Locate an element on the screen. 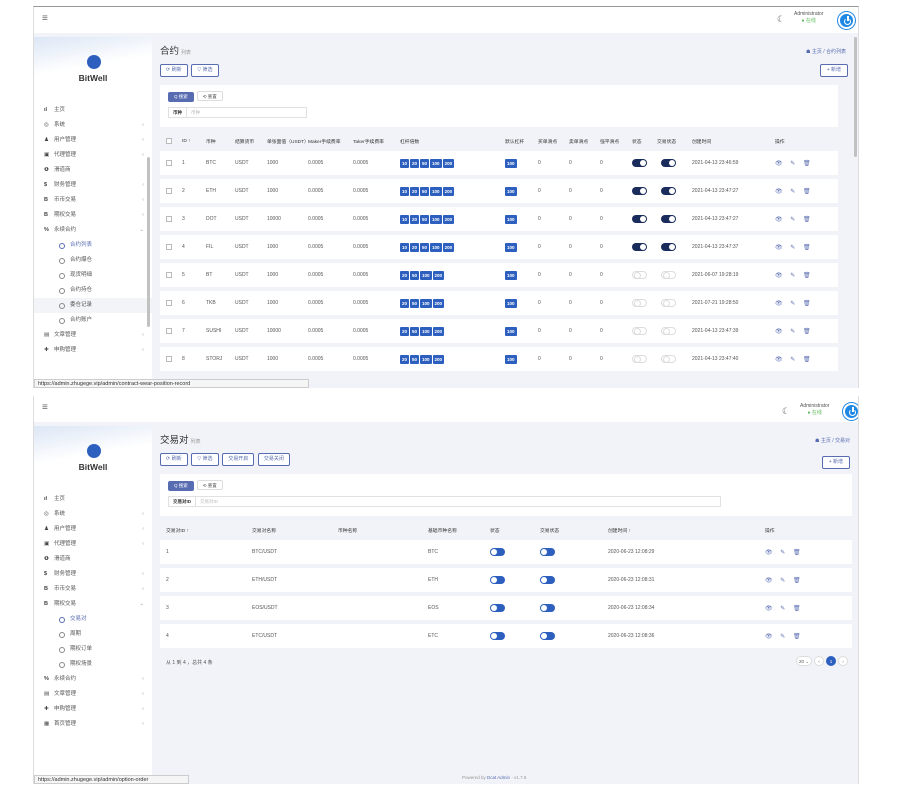 This screenshot has width=898, height=790. sidebar-subitem: 周期 is located at coordinates (93, 634).